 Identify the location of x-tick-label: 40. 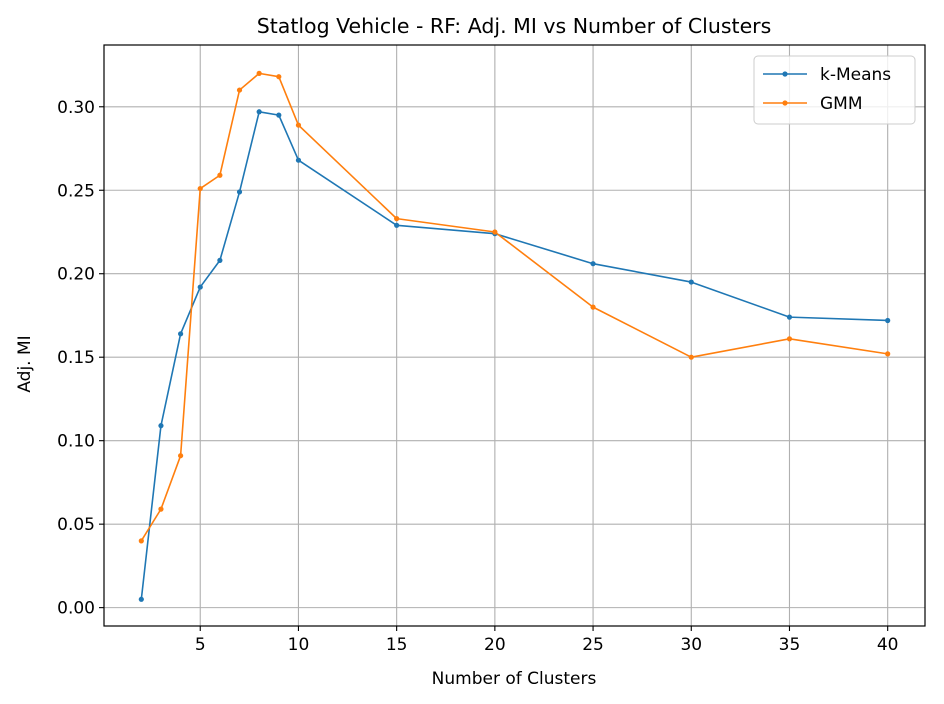
(888, 645).